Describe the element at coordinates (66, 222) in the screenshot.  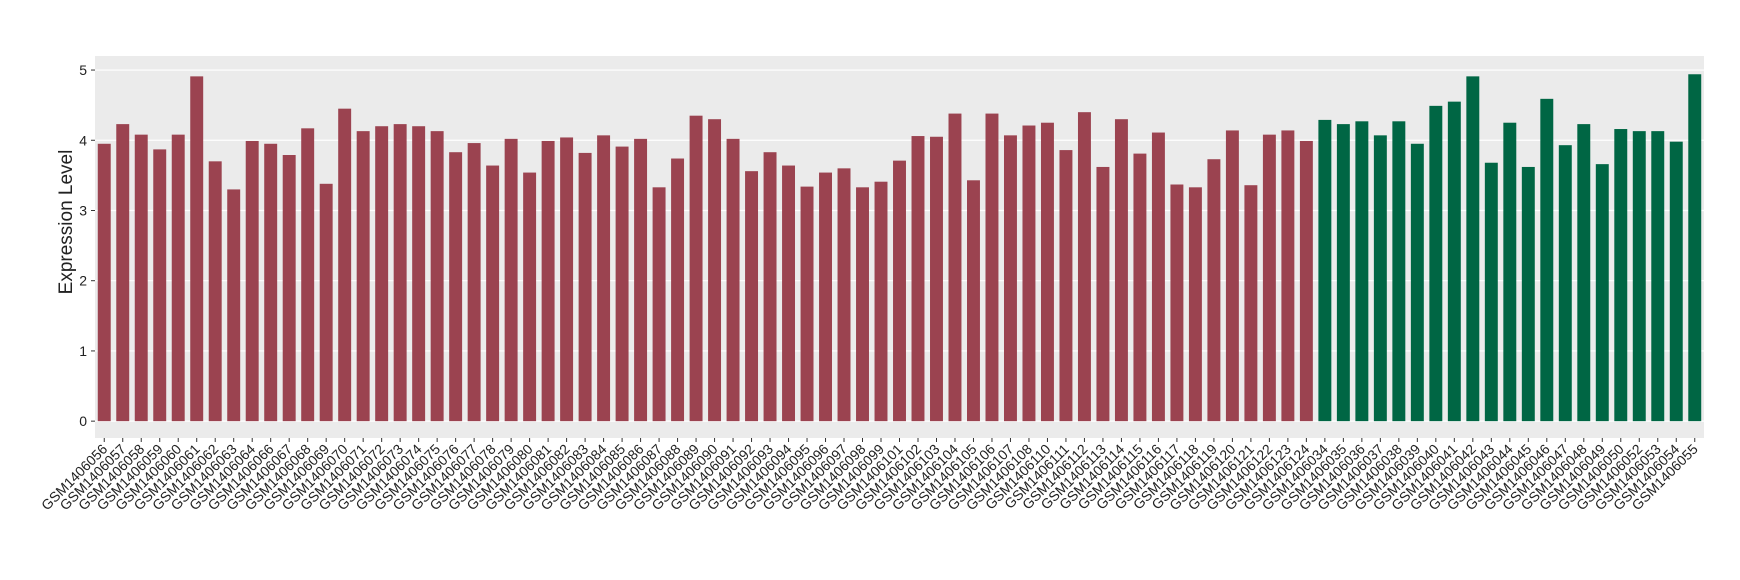
I see `y-axis-label: Expression Level` at that location.